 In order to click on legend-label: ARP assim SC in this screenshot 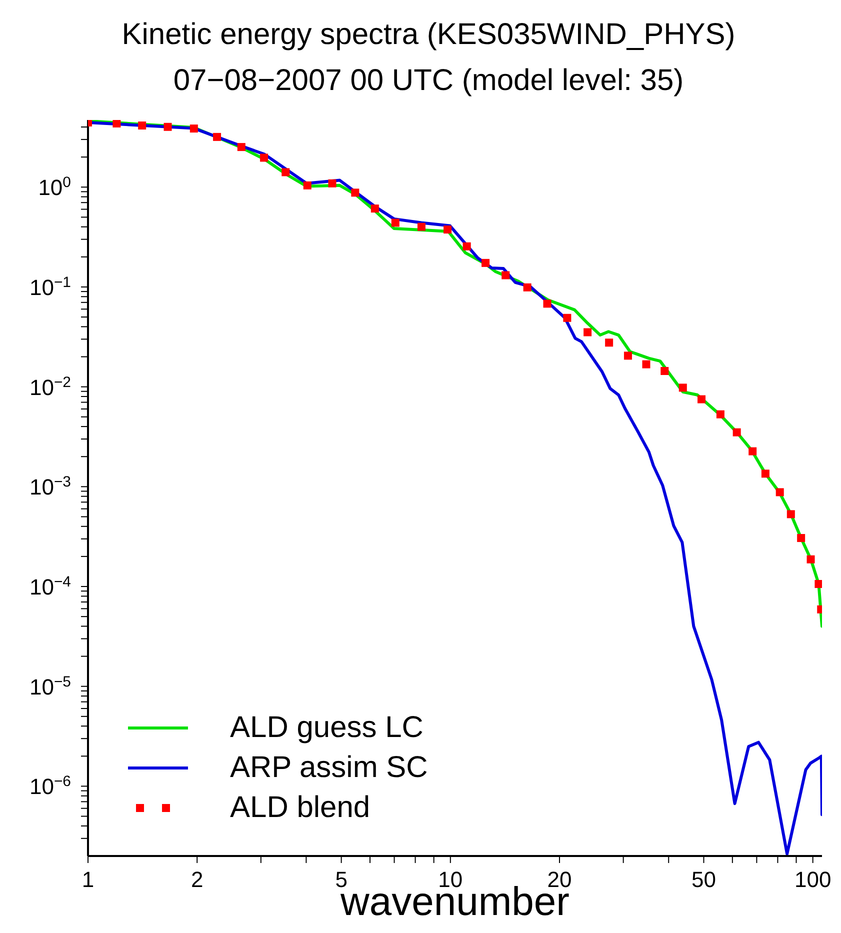, I will do `click(329, 768)`.